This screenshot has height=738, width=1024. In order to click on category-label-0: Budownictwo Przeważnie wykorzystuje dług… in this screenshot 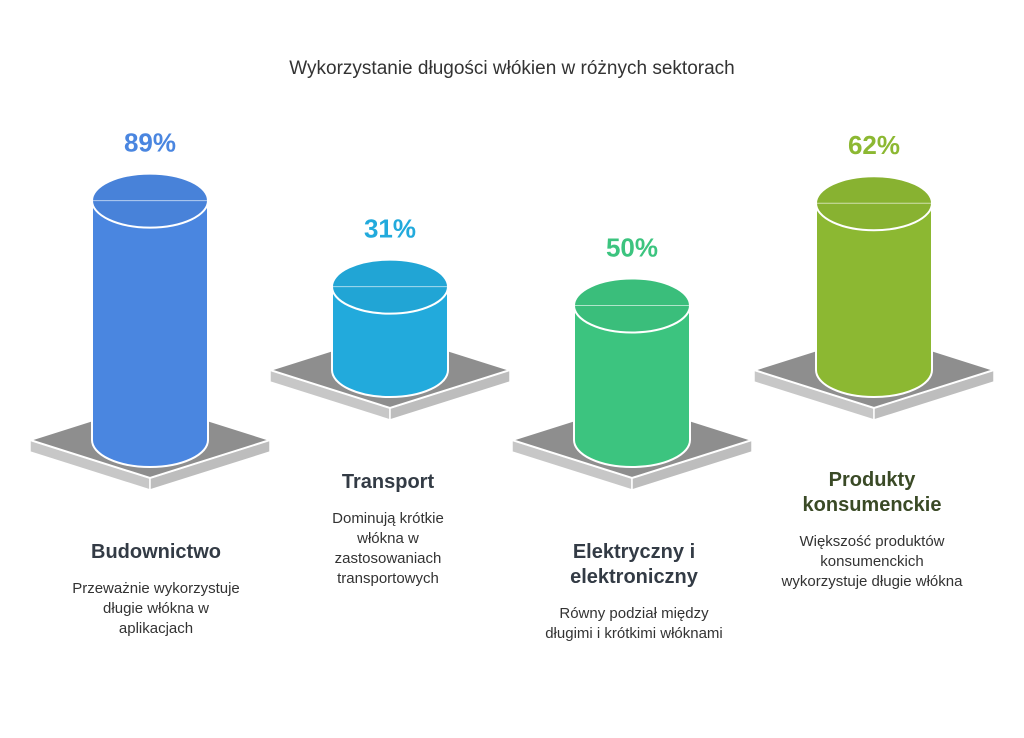, I will do `click(156, 589)`.